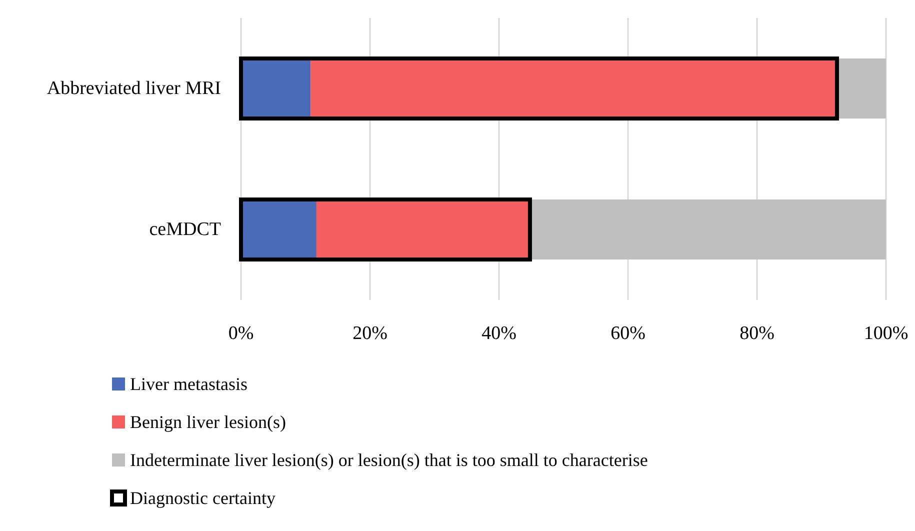 The width and height of the screenshot is (915, 531). I want to click on legend-label: Liver metastasis, so click(189, 384).